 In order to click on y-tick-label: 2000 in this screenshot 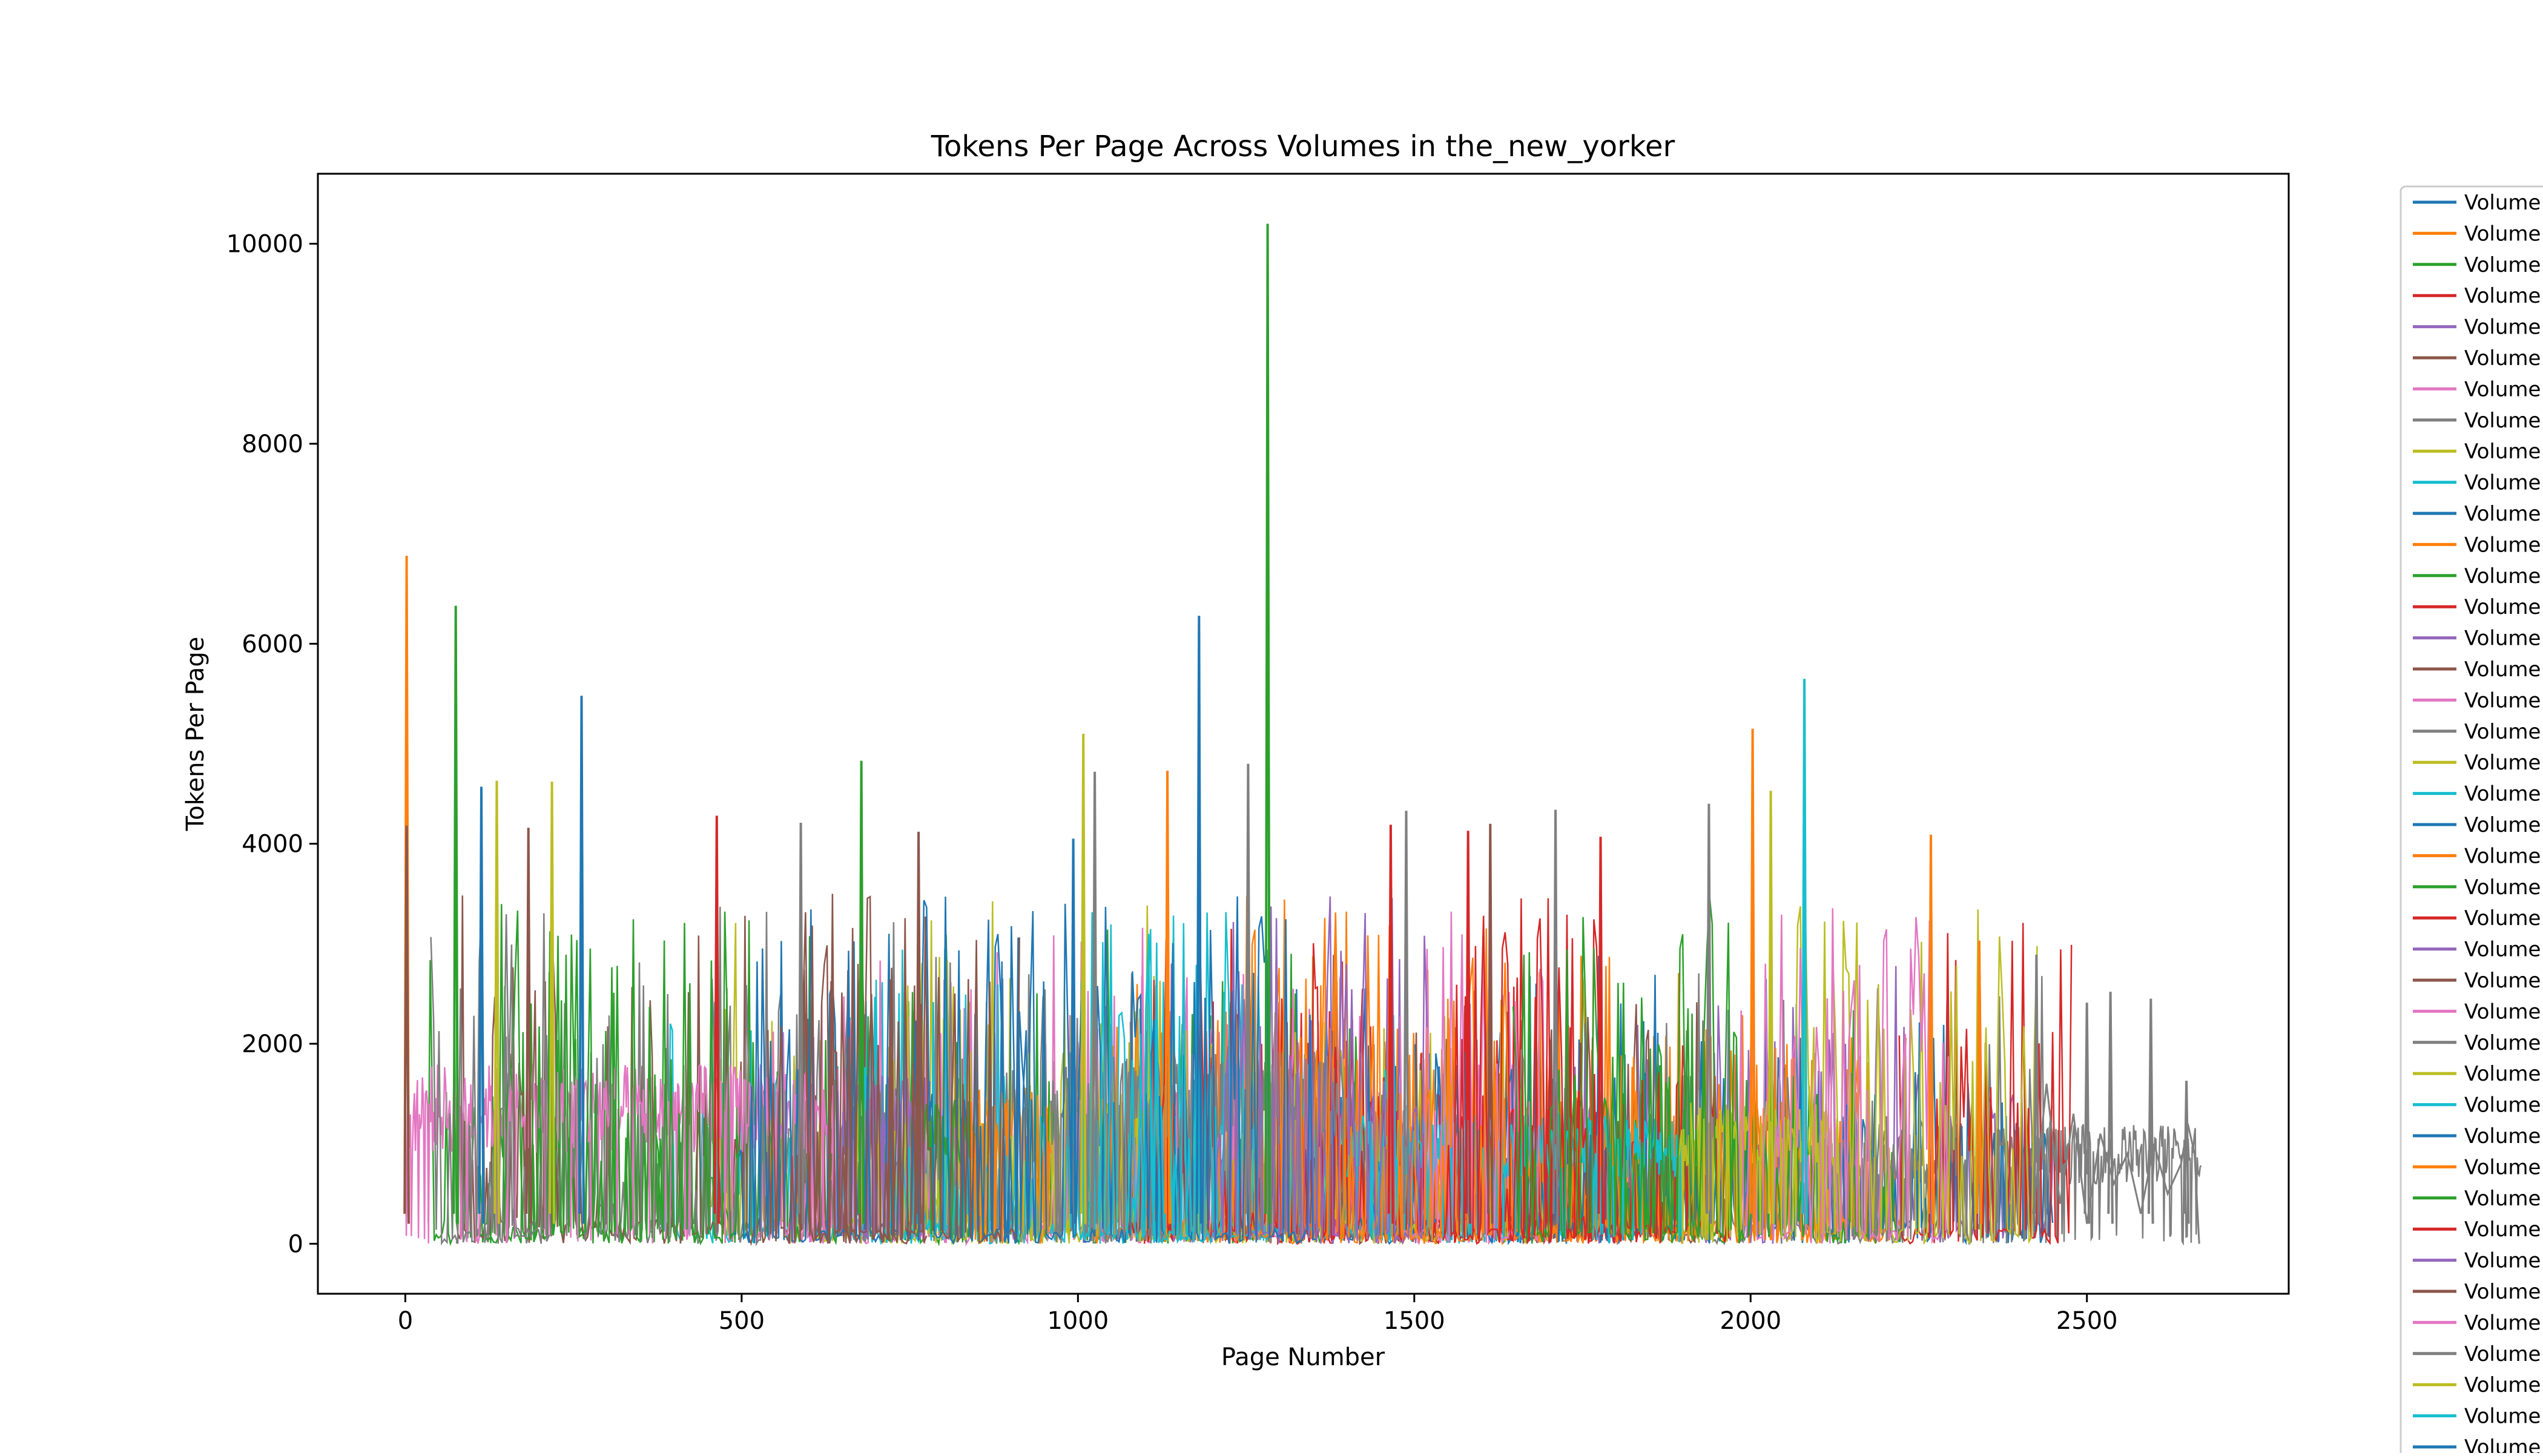, I will do `click(273, 1044)`.